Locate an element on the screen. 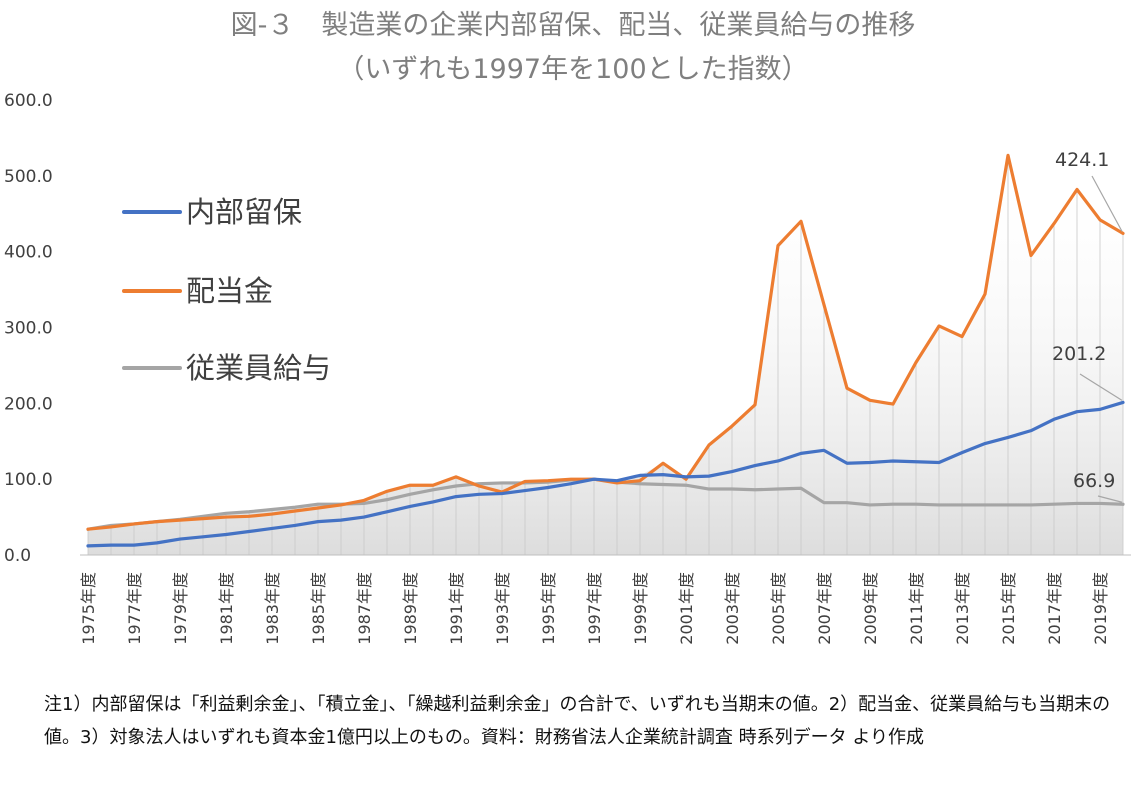 The height and width of the screenshot is (794, 1146). x-tick-label: 1991年度 is located at coordinates (456, 608).